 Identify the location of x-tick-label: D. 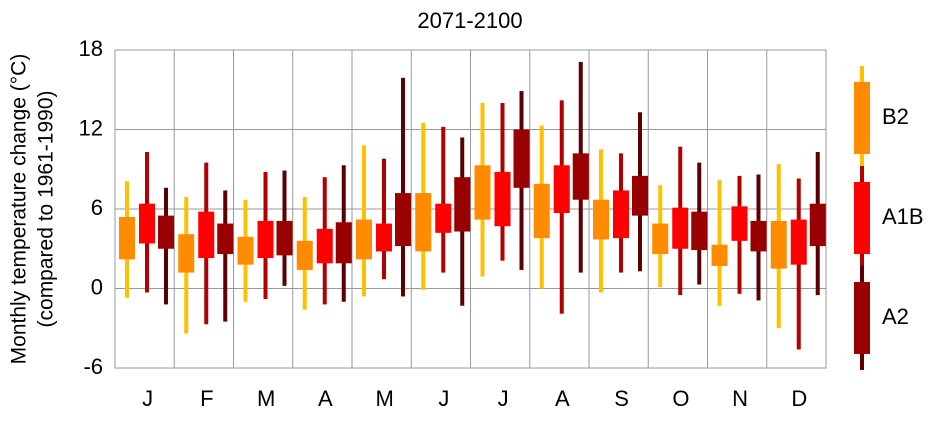
(799, 398).